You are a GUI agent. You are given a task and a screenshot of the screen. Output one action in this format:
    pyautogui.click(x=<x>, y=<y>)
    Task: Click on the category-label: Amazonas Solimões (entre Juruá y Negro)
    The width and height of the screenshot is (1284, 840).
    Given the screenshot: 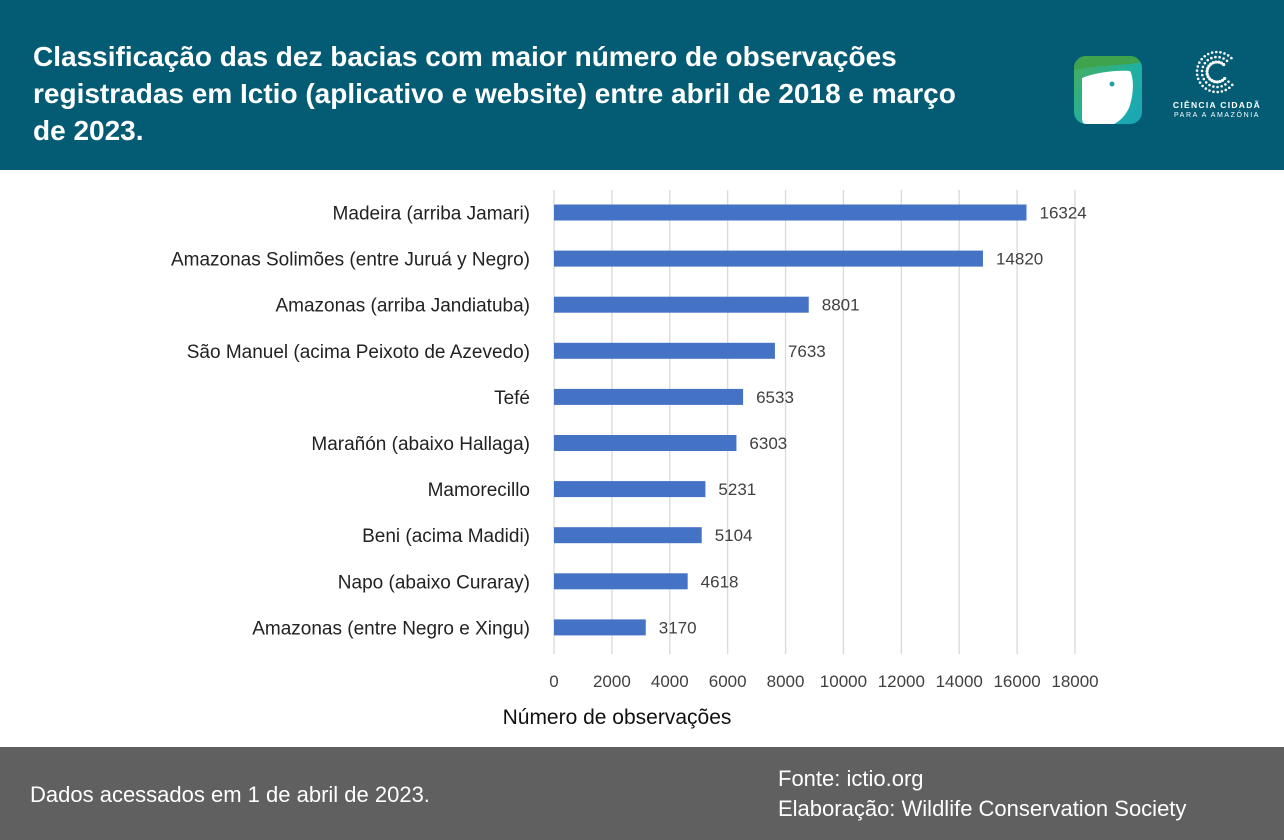 What is the action you would take?
    pyautogui.click(x=350, y=260)
    